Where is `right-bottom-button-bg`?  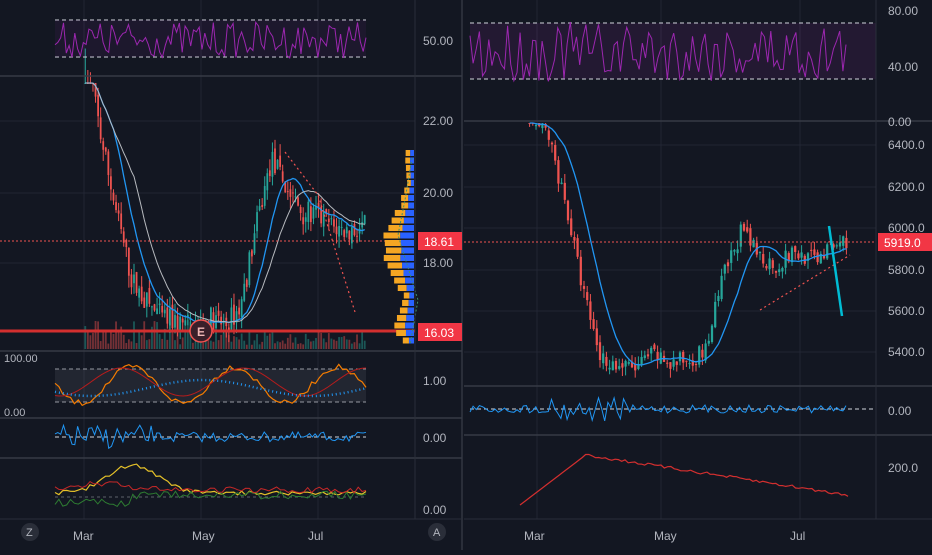
right-bottom-button-bg is located at coordinates (437, 532).